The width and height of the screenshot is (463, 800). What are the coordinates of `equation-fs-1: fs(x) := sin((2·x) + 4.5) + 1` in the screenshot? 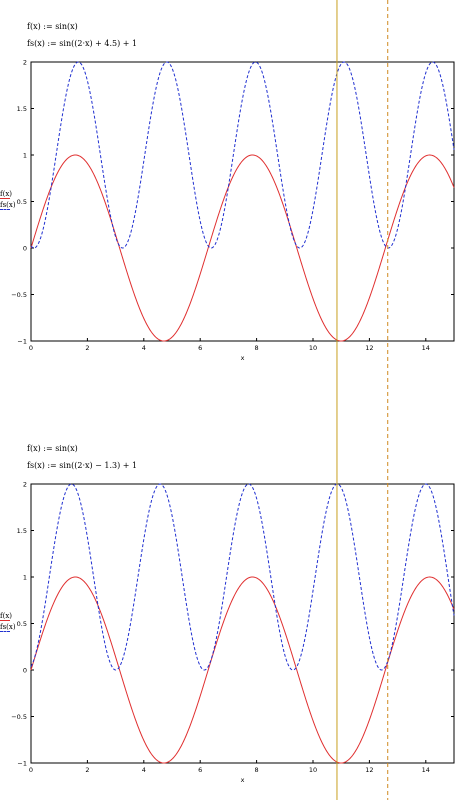 It's located at (82, 43).